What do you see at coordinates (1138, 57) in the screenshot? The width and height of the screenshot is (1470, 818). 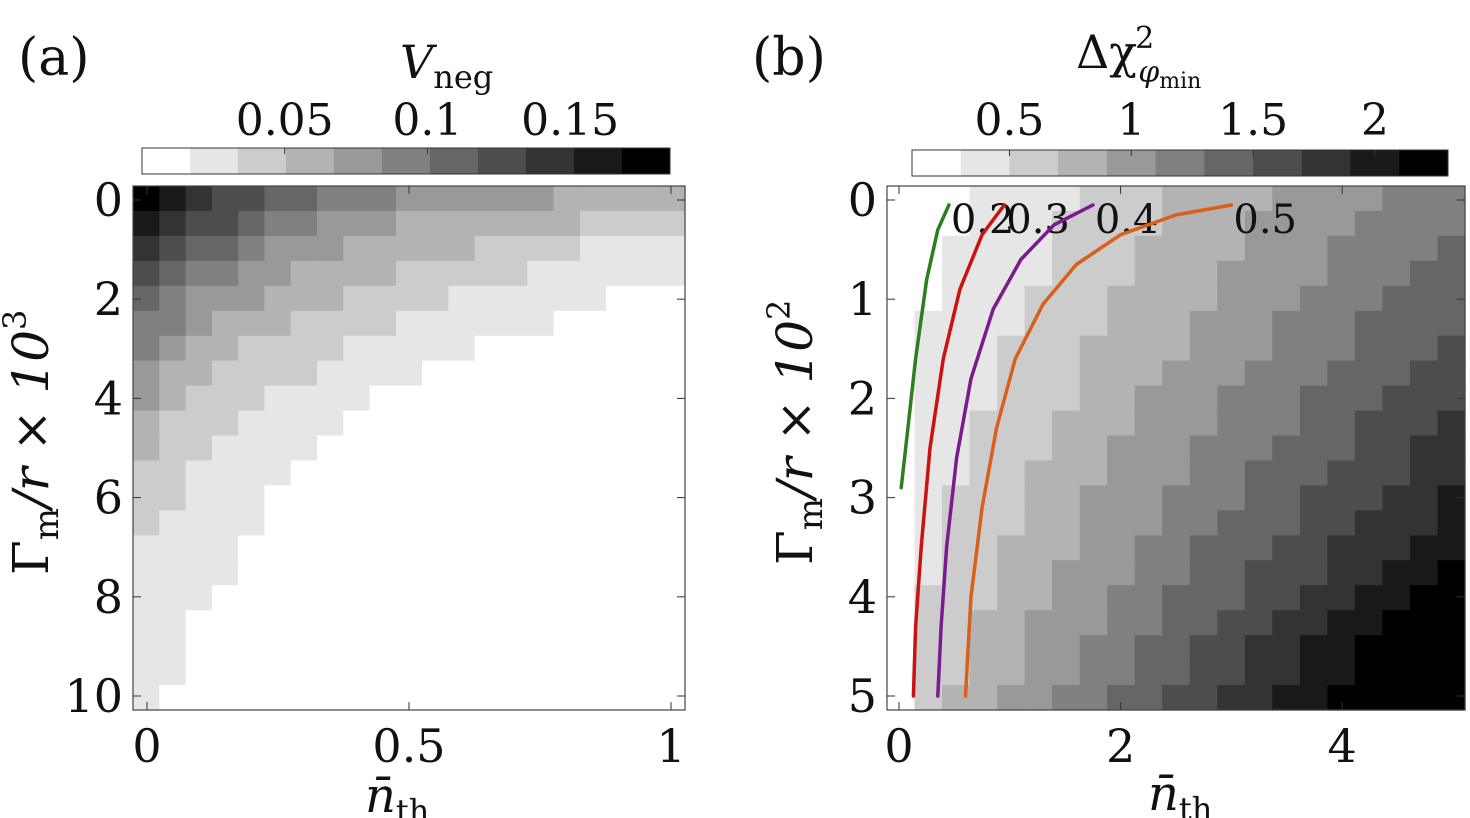 I see `colorbar-title-b: Δχ2 φmin` at bounding box center [1138, 57].